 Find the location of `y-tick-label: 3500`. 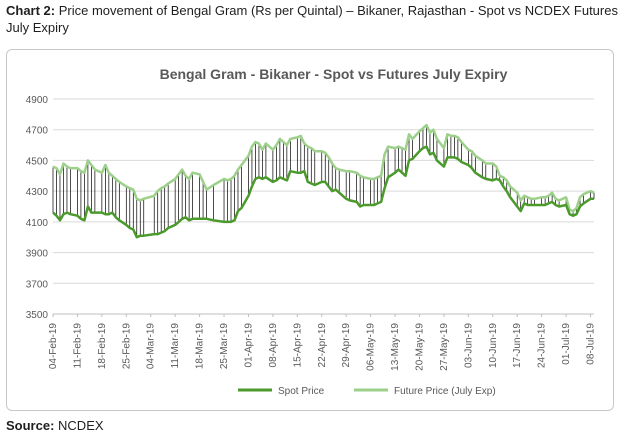

y-tick-label: 3500 is located at coordinates (37, 315).